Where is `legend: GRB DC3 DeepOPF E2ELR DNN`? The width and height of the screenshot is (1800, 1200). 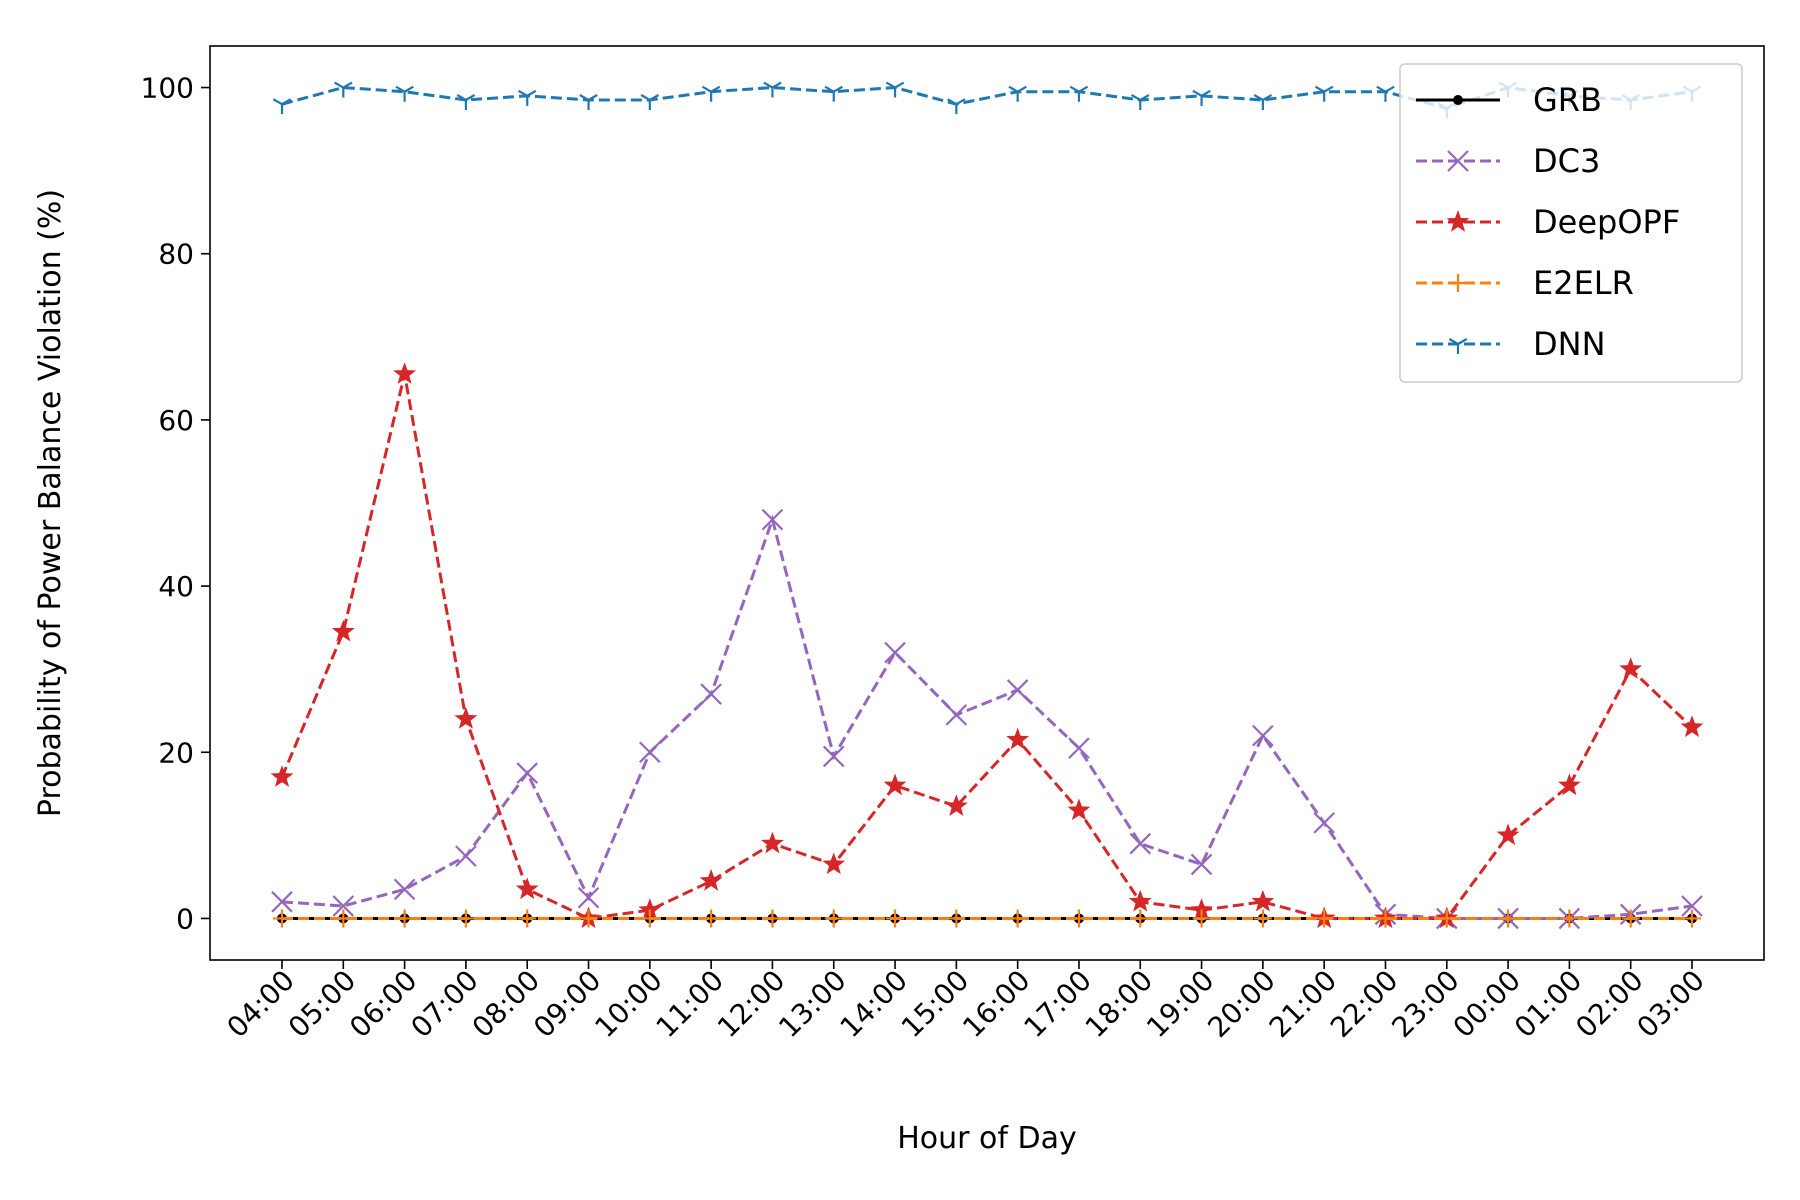
legend: GRB DC3 DeepOPF E2ELR DNN is located at coordinates (1571, 223).